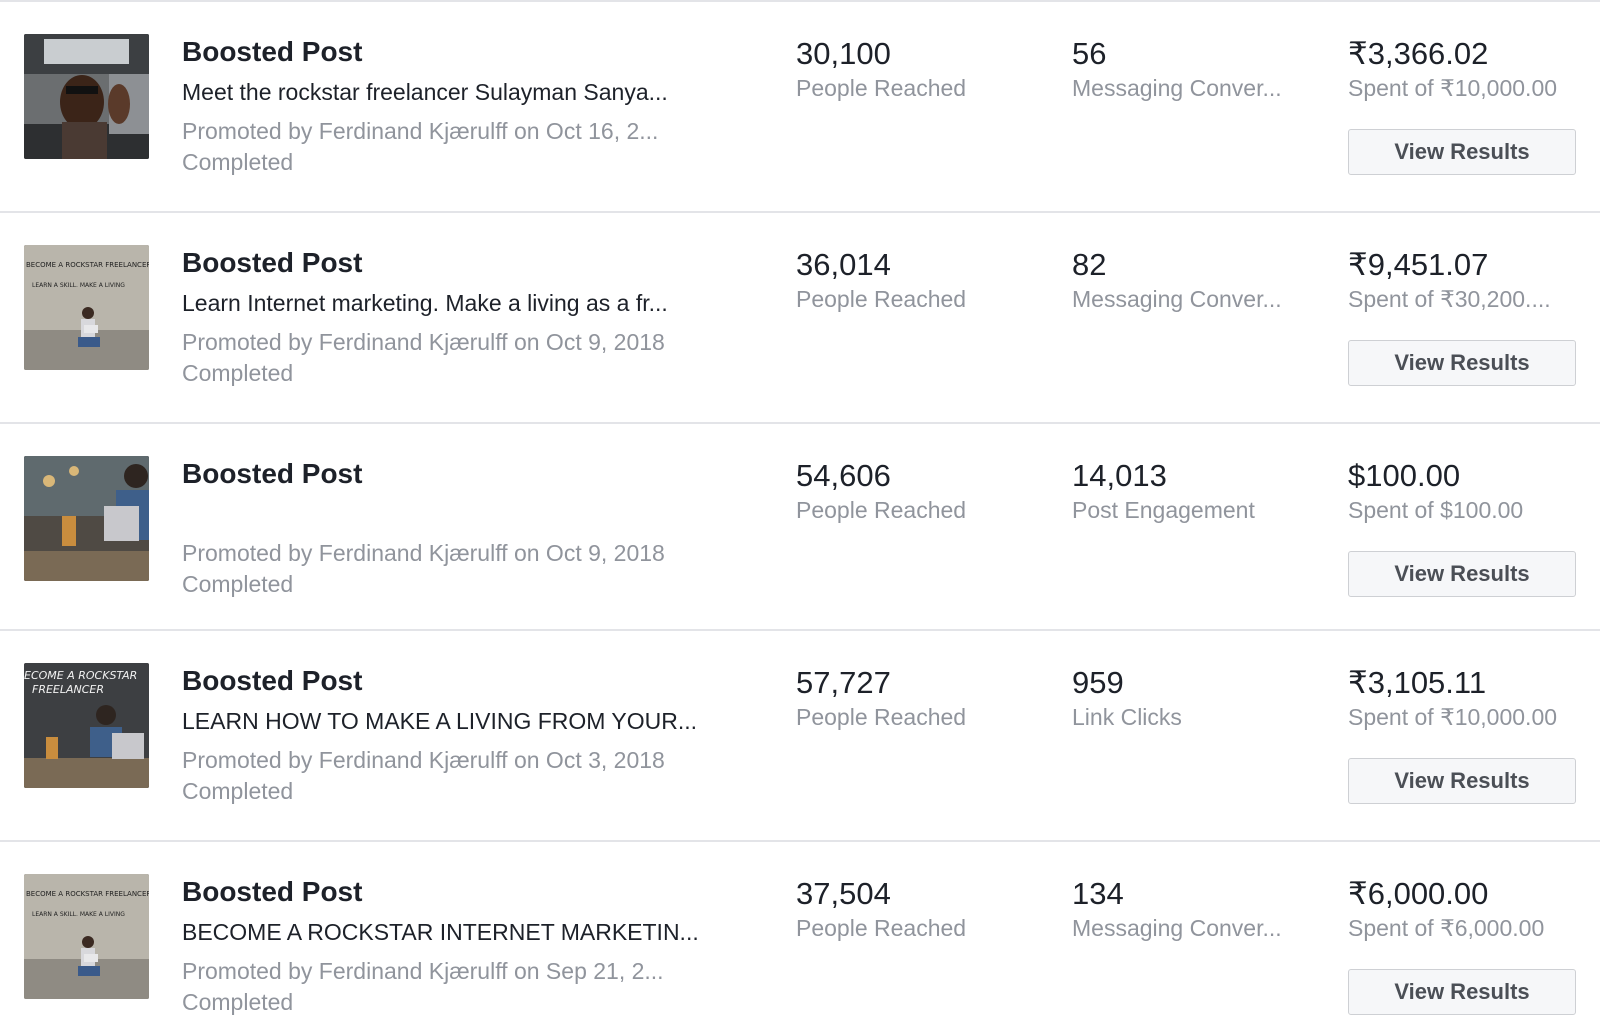 The height and width of the screenshot is (1023, 1600). I want to click on people-reached-value: 54,606, so click(843, 475).